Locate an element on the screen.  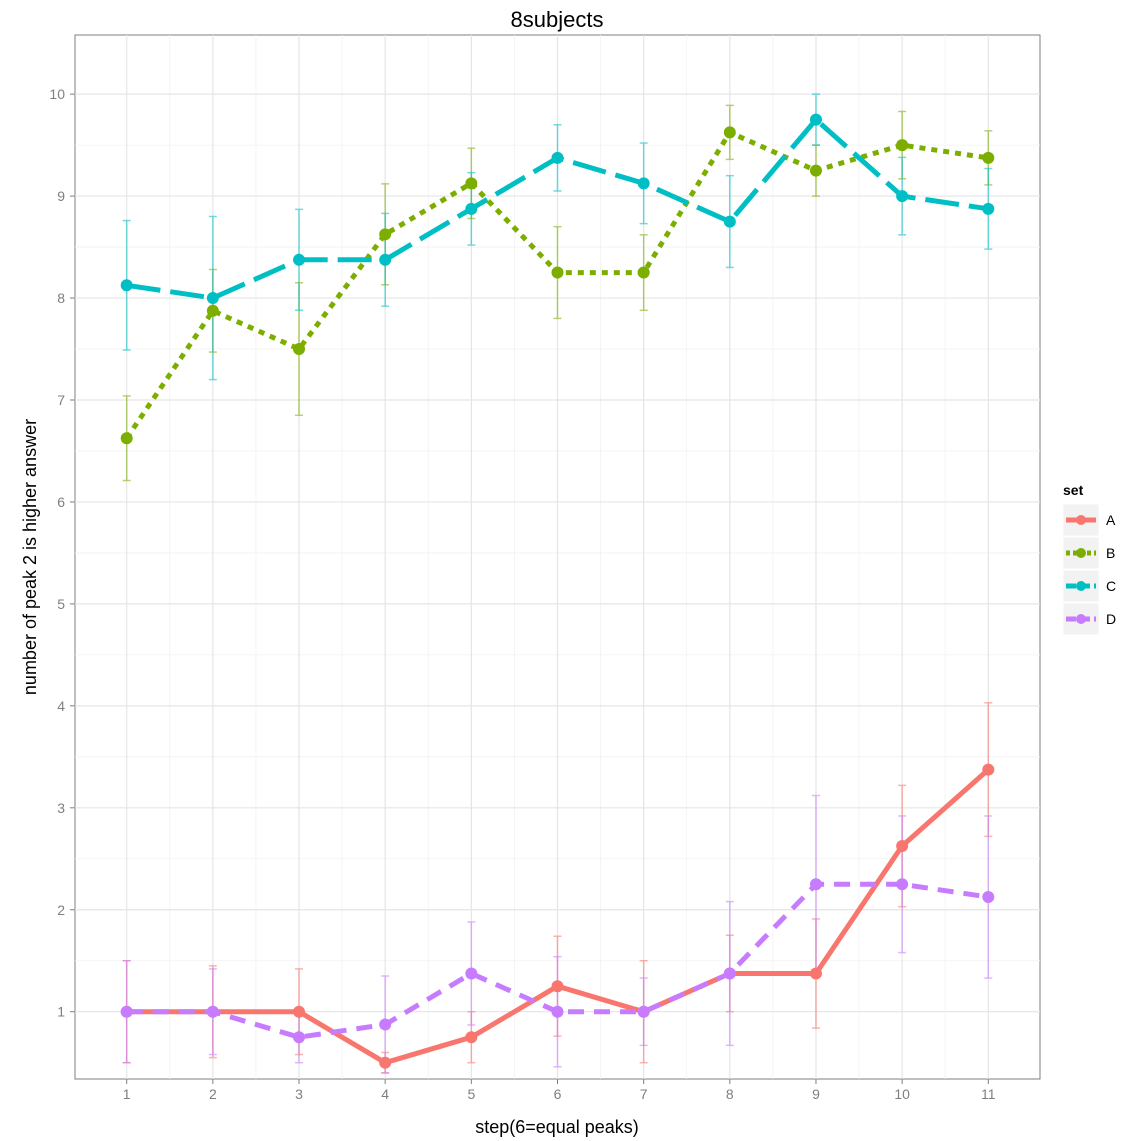
legend-label-B: B is located at coordinates (1110, 553).